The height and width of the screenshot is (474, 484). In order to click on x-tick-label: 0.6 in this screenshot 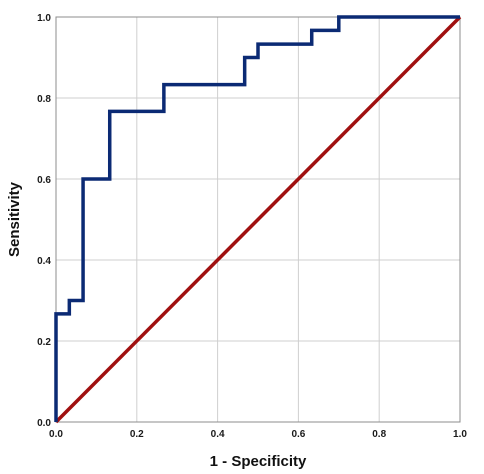, I will do `click(298, 434)`.